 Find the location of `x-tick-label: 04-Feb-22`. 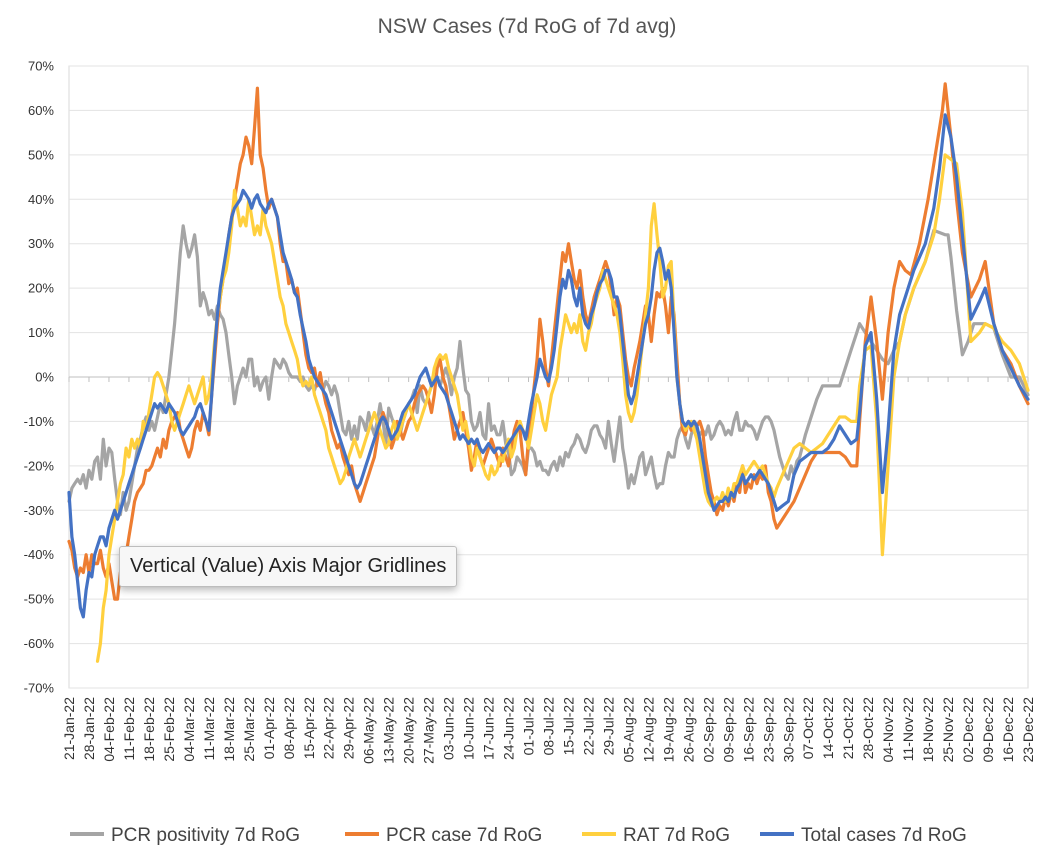

x-tick-label: 04-Feb-22 is located at coordinates (109, 729).